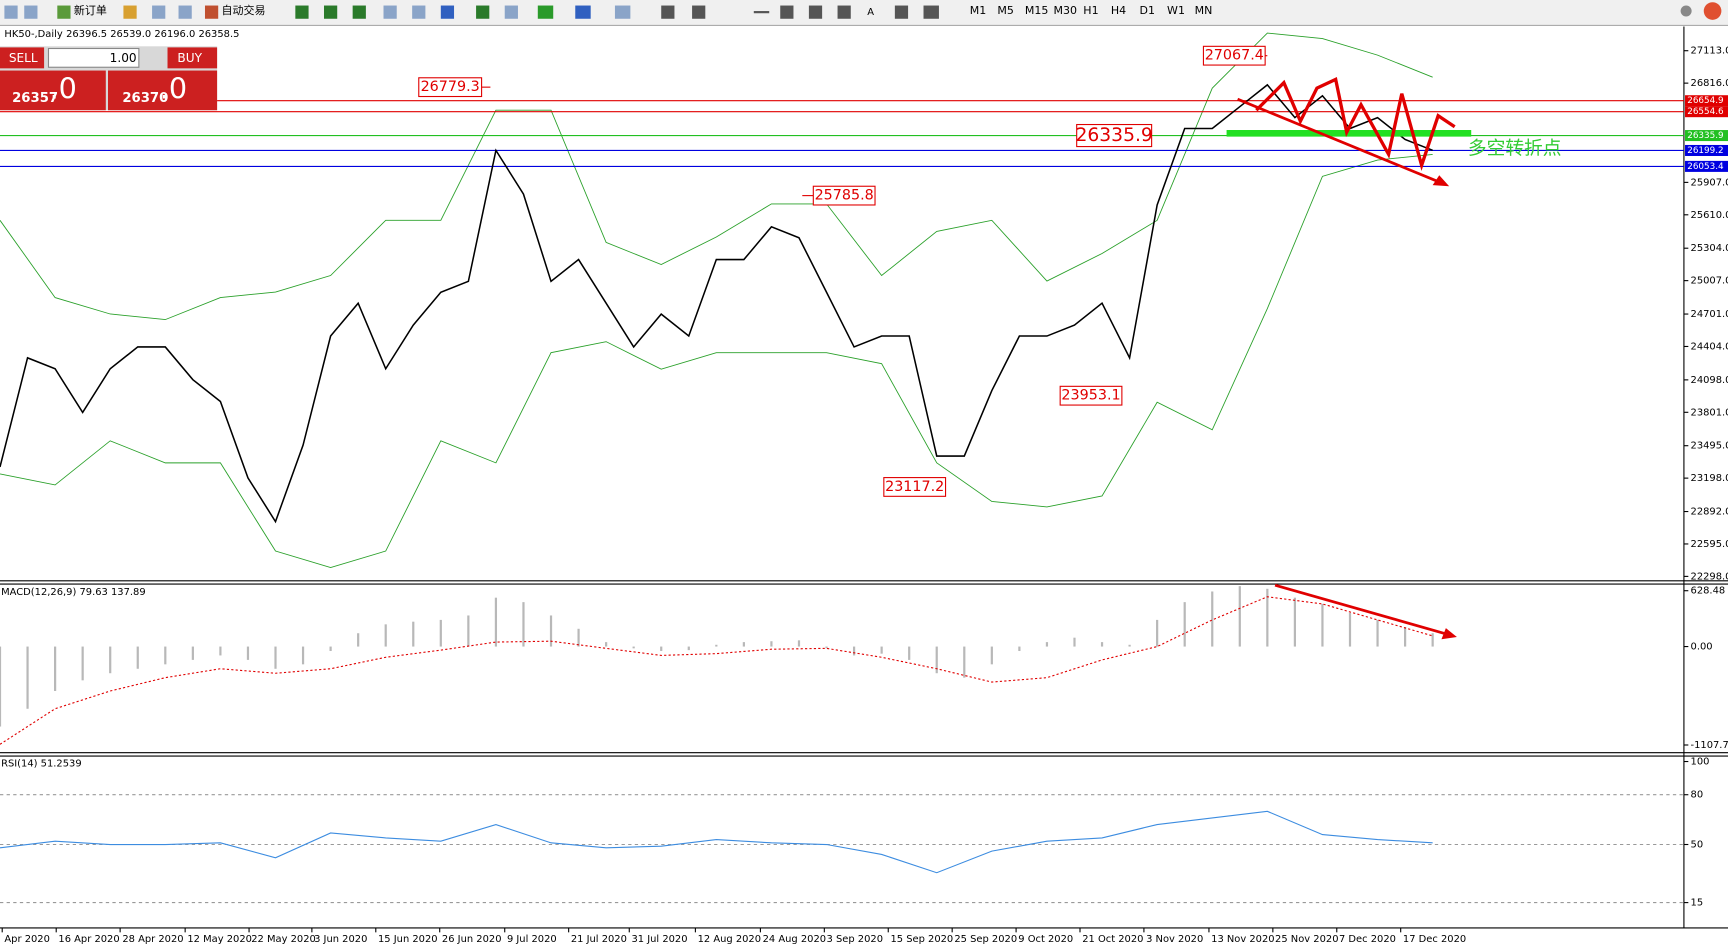 This screenshot has height=950, width=1728. I want to click on x-tick-label: 9 Oct 2020, so click(1045, 939).